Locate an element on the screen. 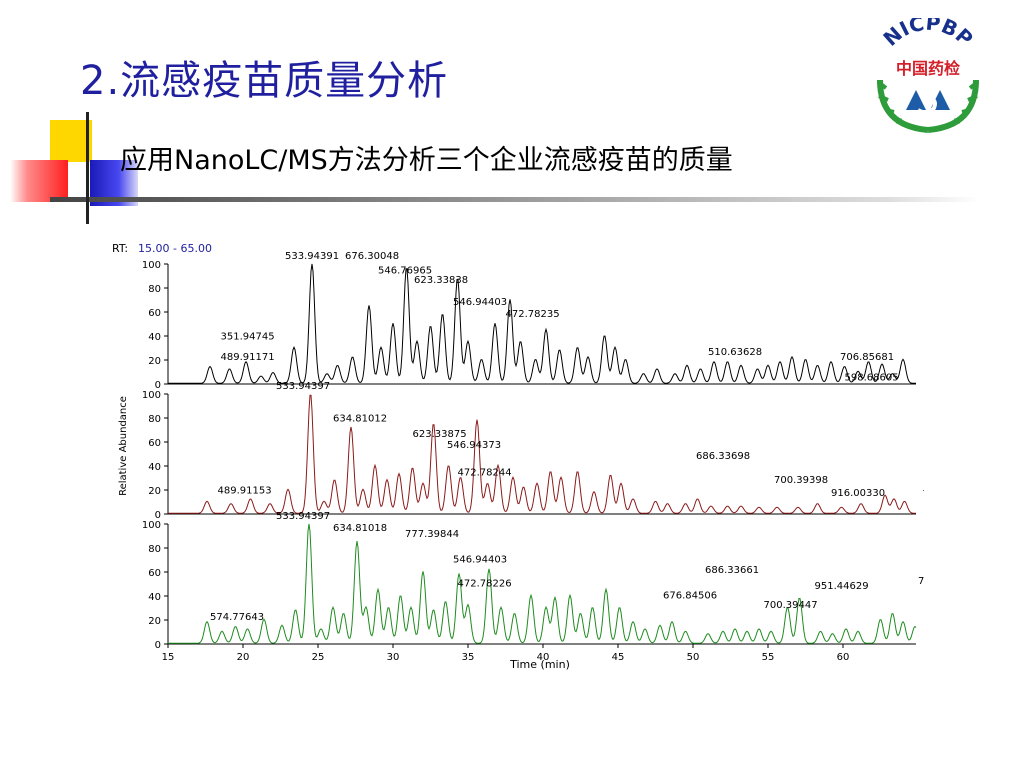 The height and width of the screenshot is (768, 1024). peak-label: 686.33698 is located at coordinates (723, 456).